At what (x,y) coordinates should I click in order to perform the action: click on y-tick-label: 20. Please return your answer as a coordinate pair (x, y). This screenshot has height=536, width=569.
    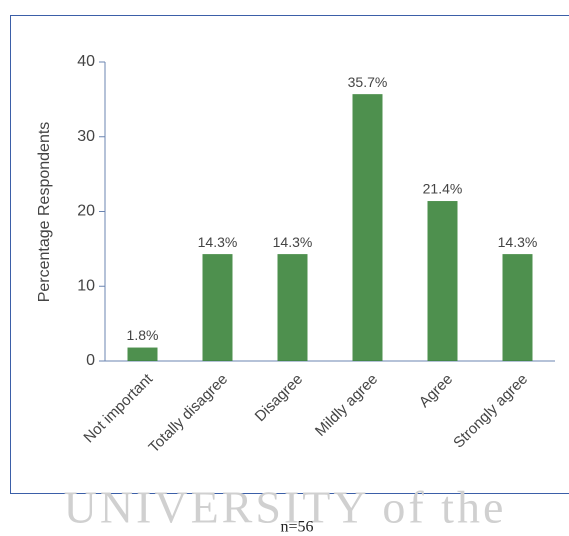
    Looking at the image, I should click on (86, 211).